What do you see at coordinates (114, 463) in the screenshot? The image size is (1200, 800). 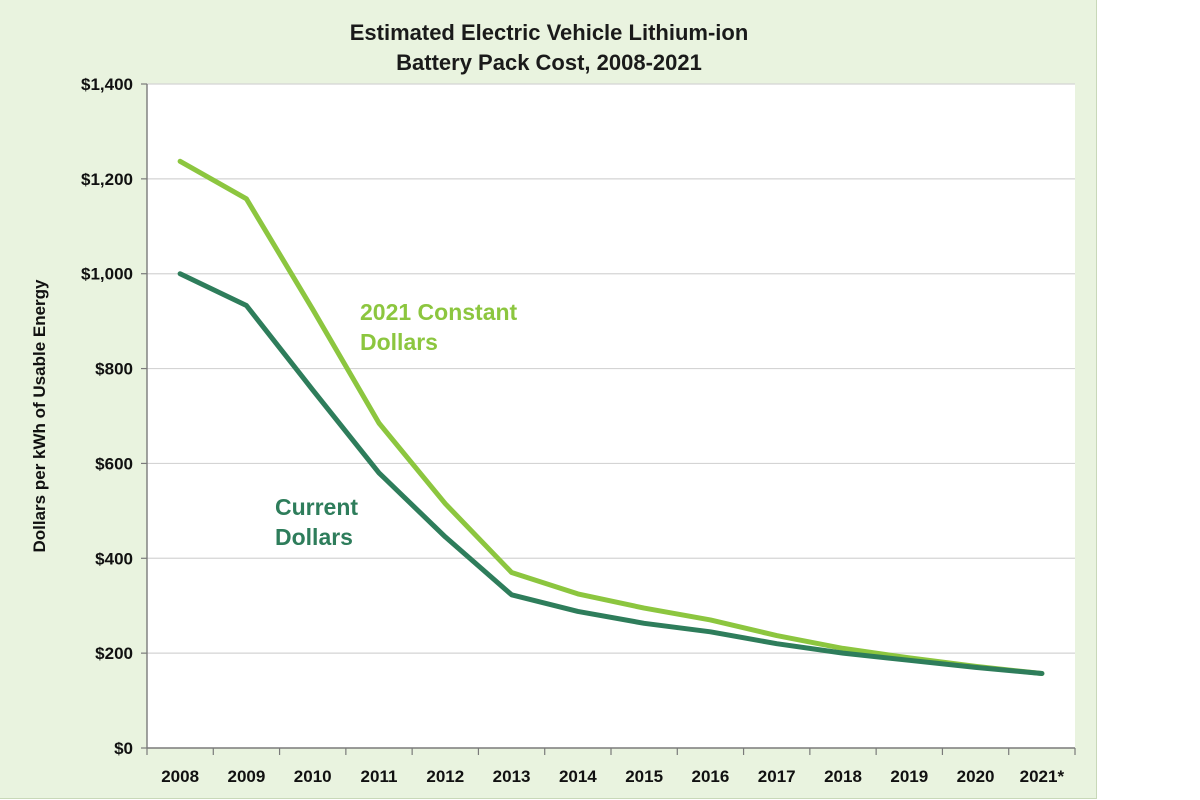 I see `y-tick-label: $600` at bounding box center [114, 463].